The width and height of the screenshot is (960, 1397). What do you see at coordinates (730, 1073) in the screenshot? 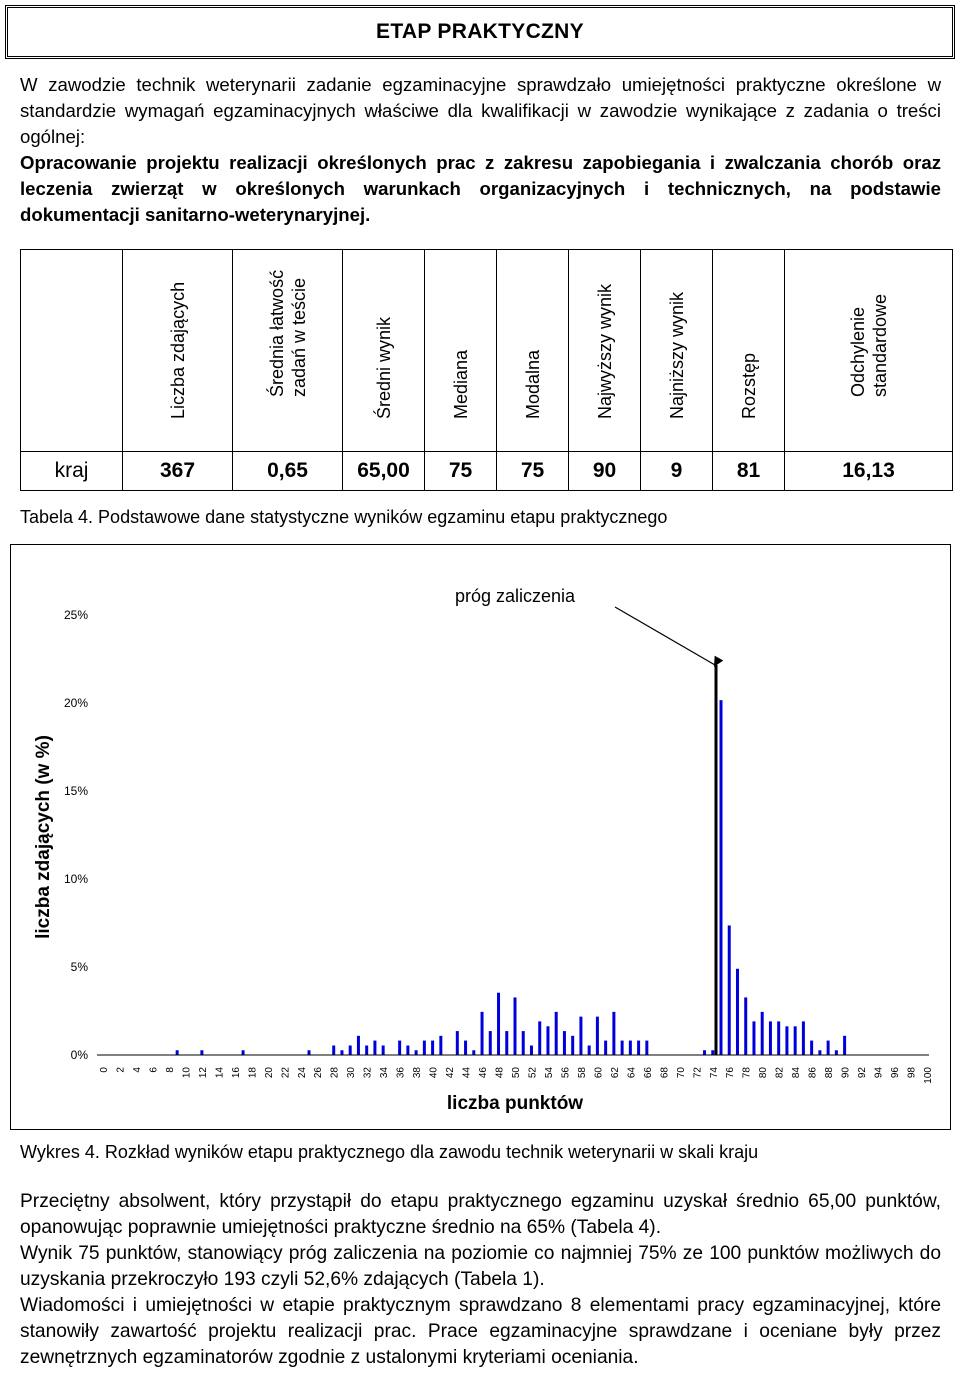
I see `x-tick-label: 76` at bounding box center [730, 1073].